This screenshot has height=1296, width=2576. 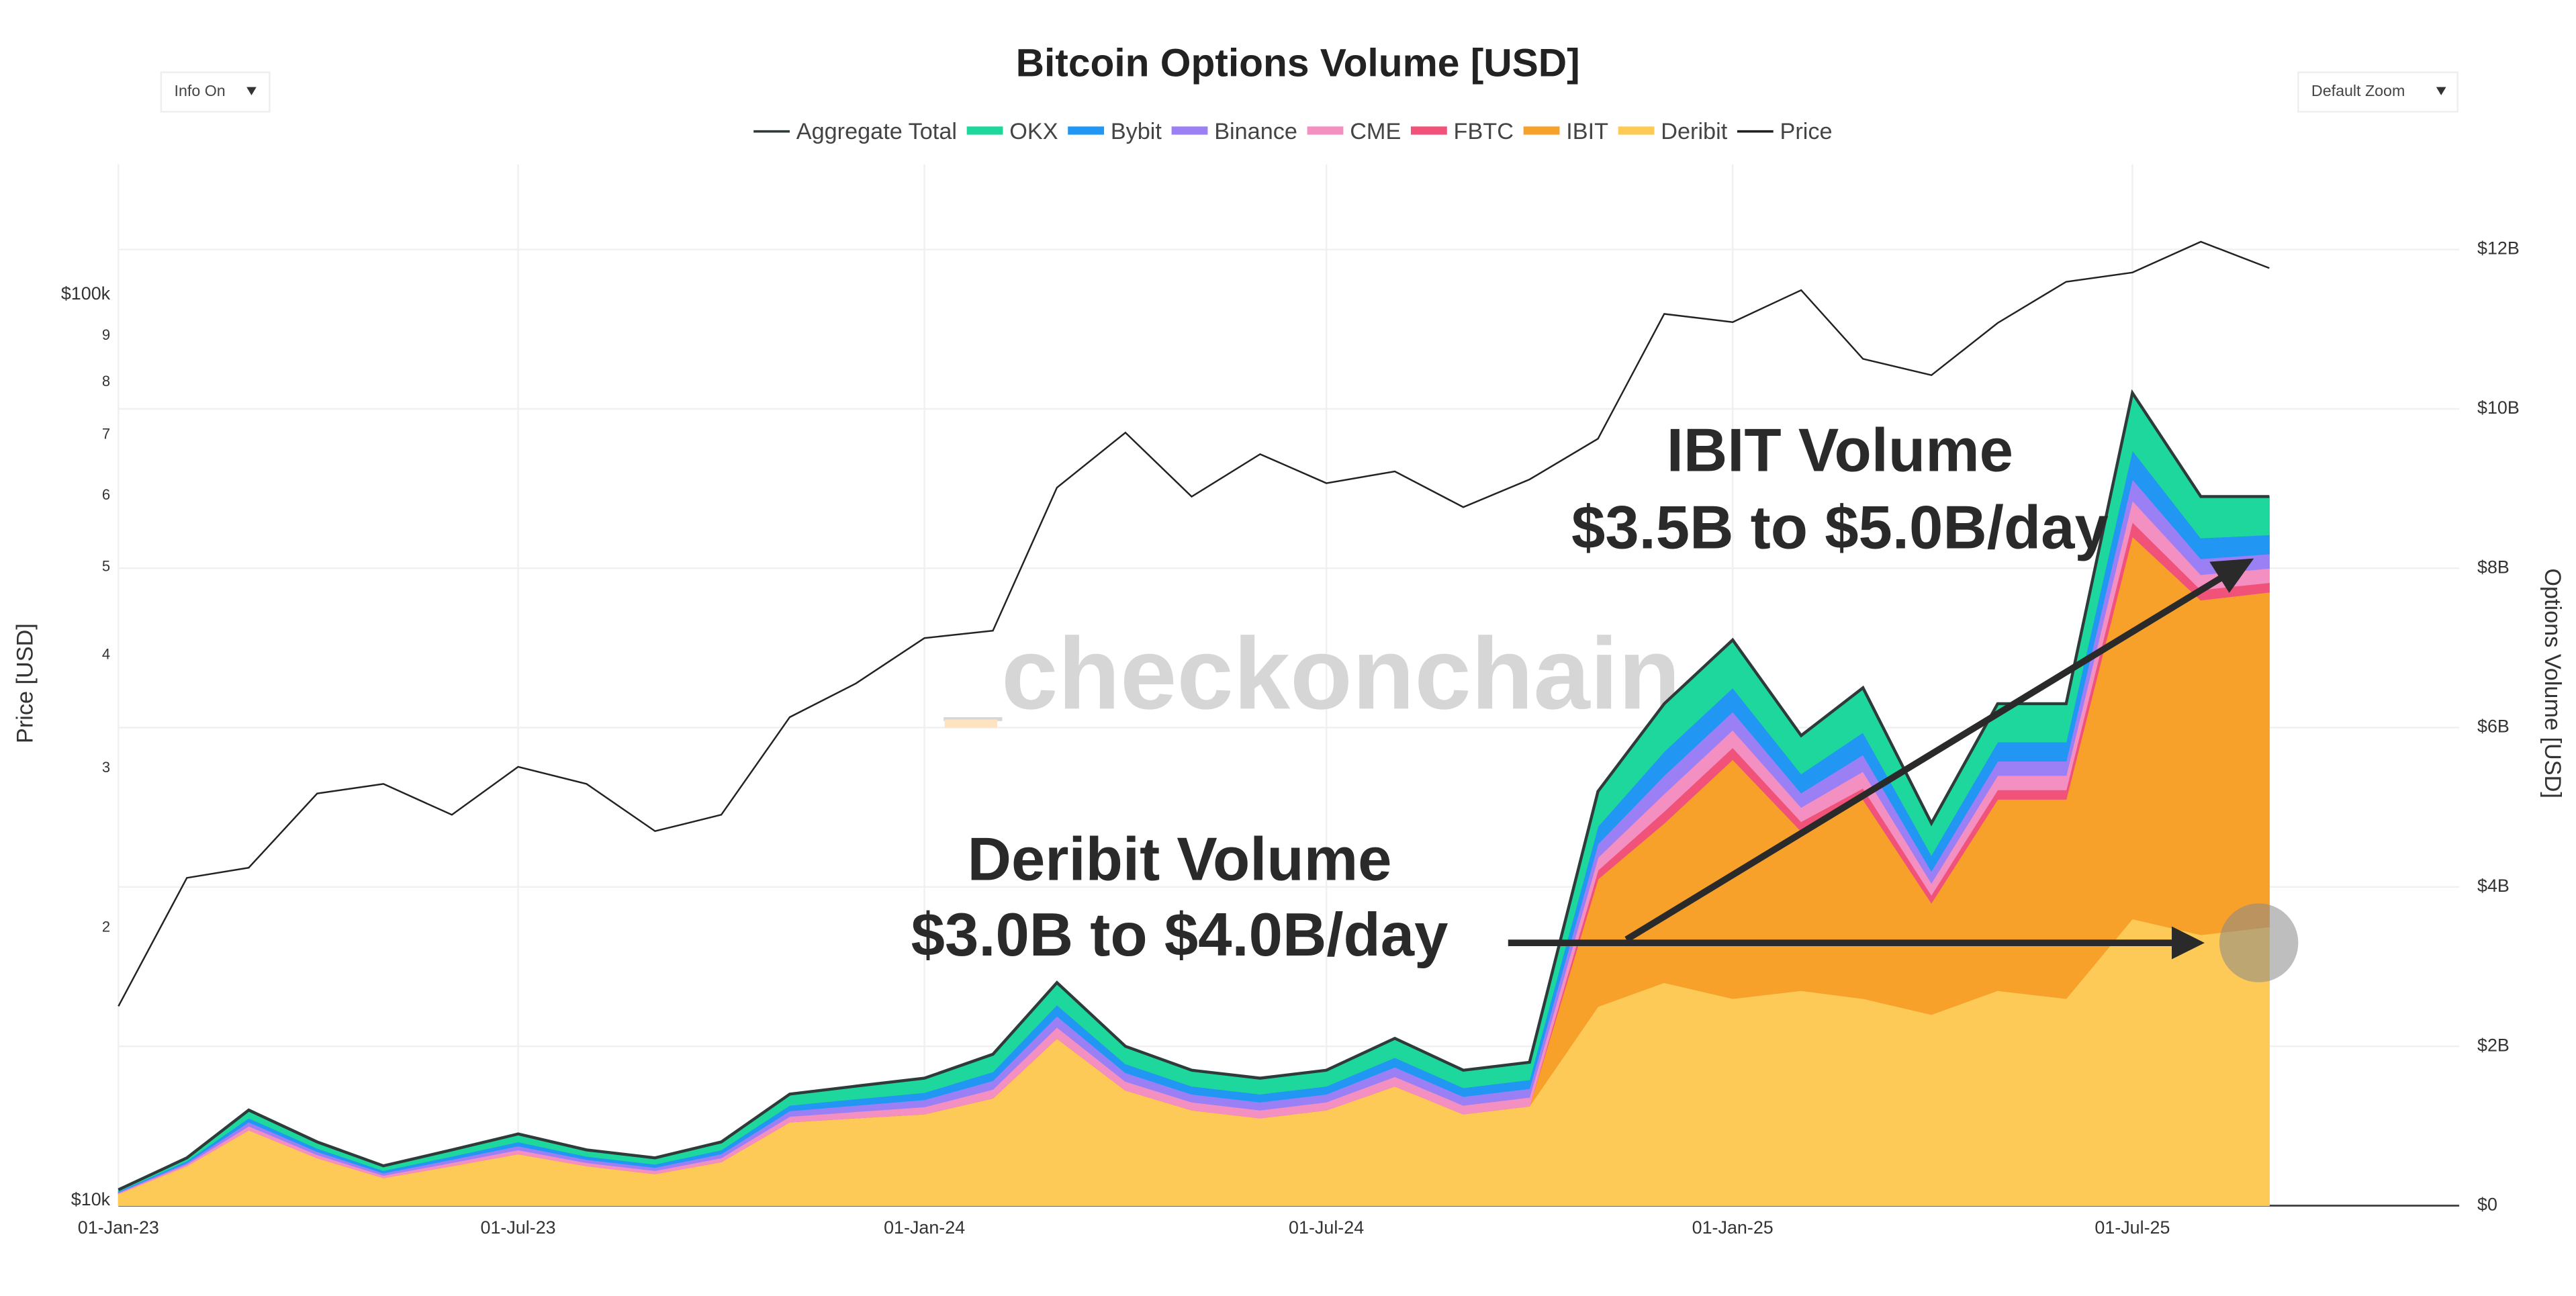 What do you see at coordinates (1298, 63) in the screenshot?
I see `chart-title: Bitcoin Options Volume [USD]` at bounding box center [1298, 63].